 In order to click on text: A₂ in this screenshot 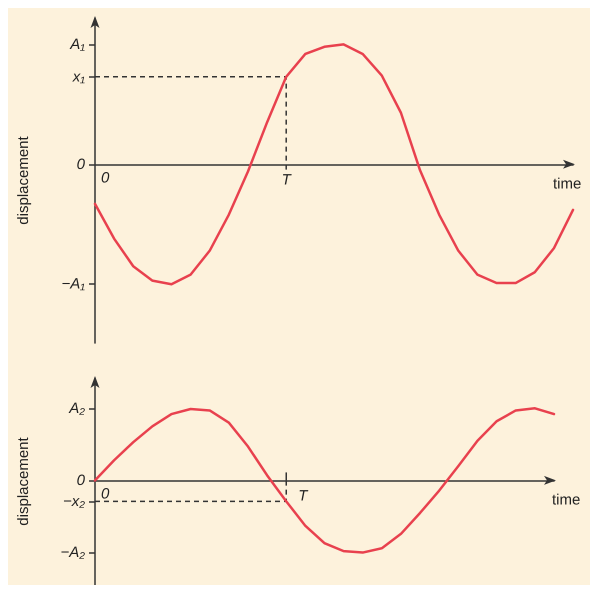, I will do `click(77, 408)`.